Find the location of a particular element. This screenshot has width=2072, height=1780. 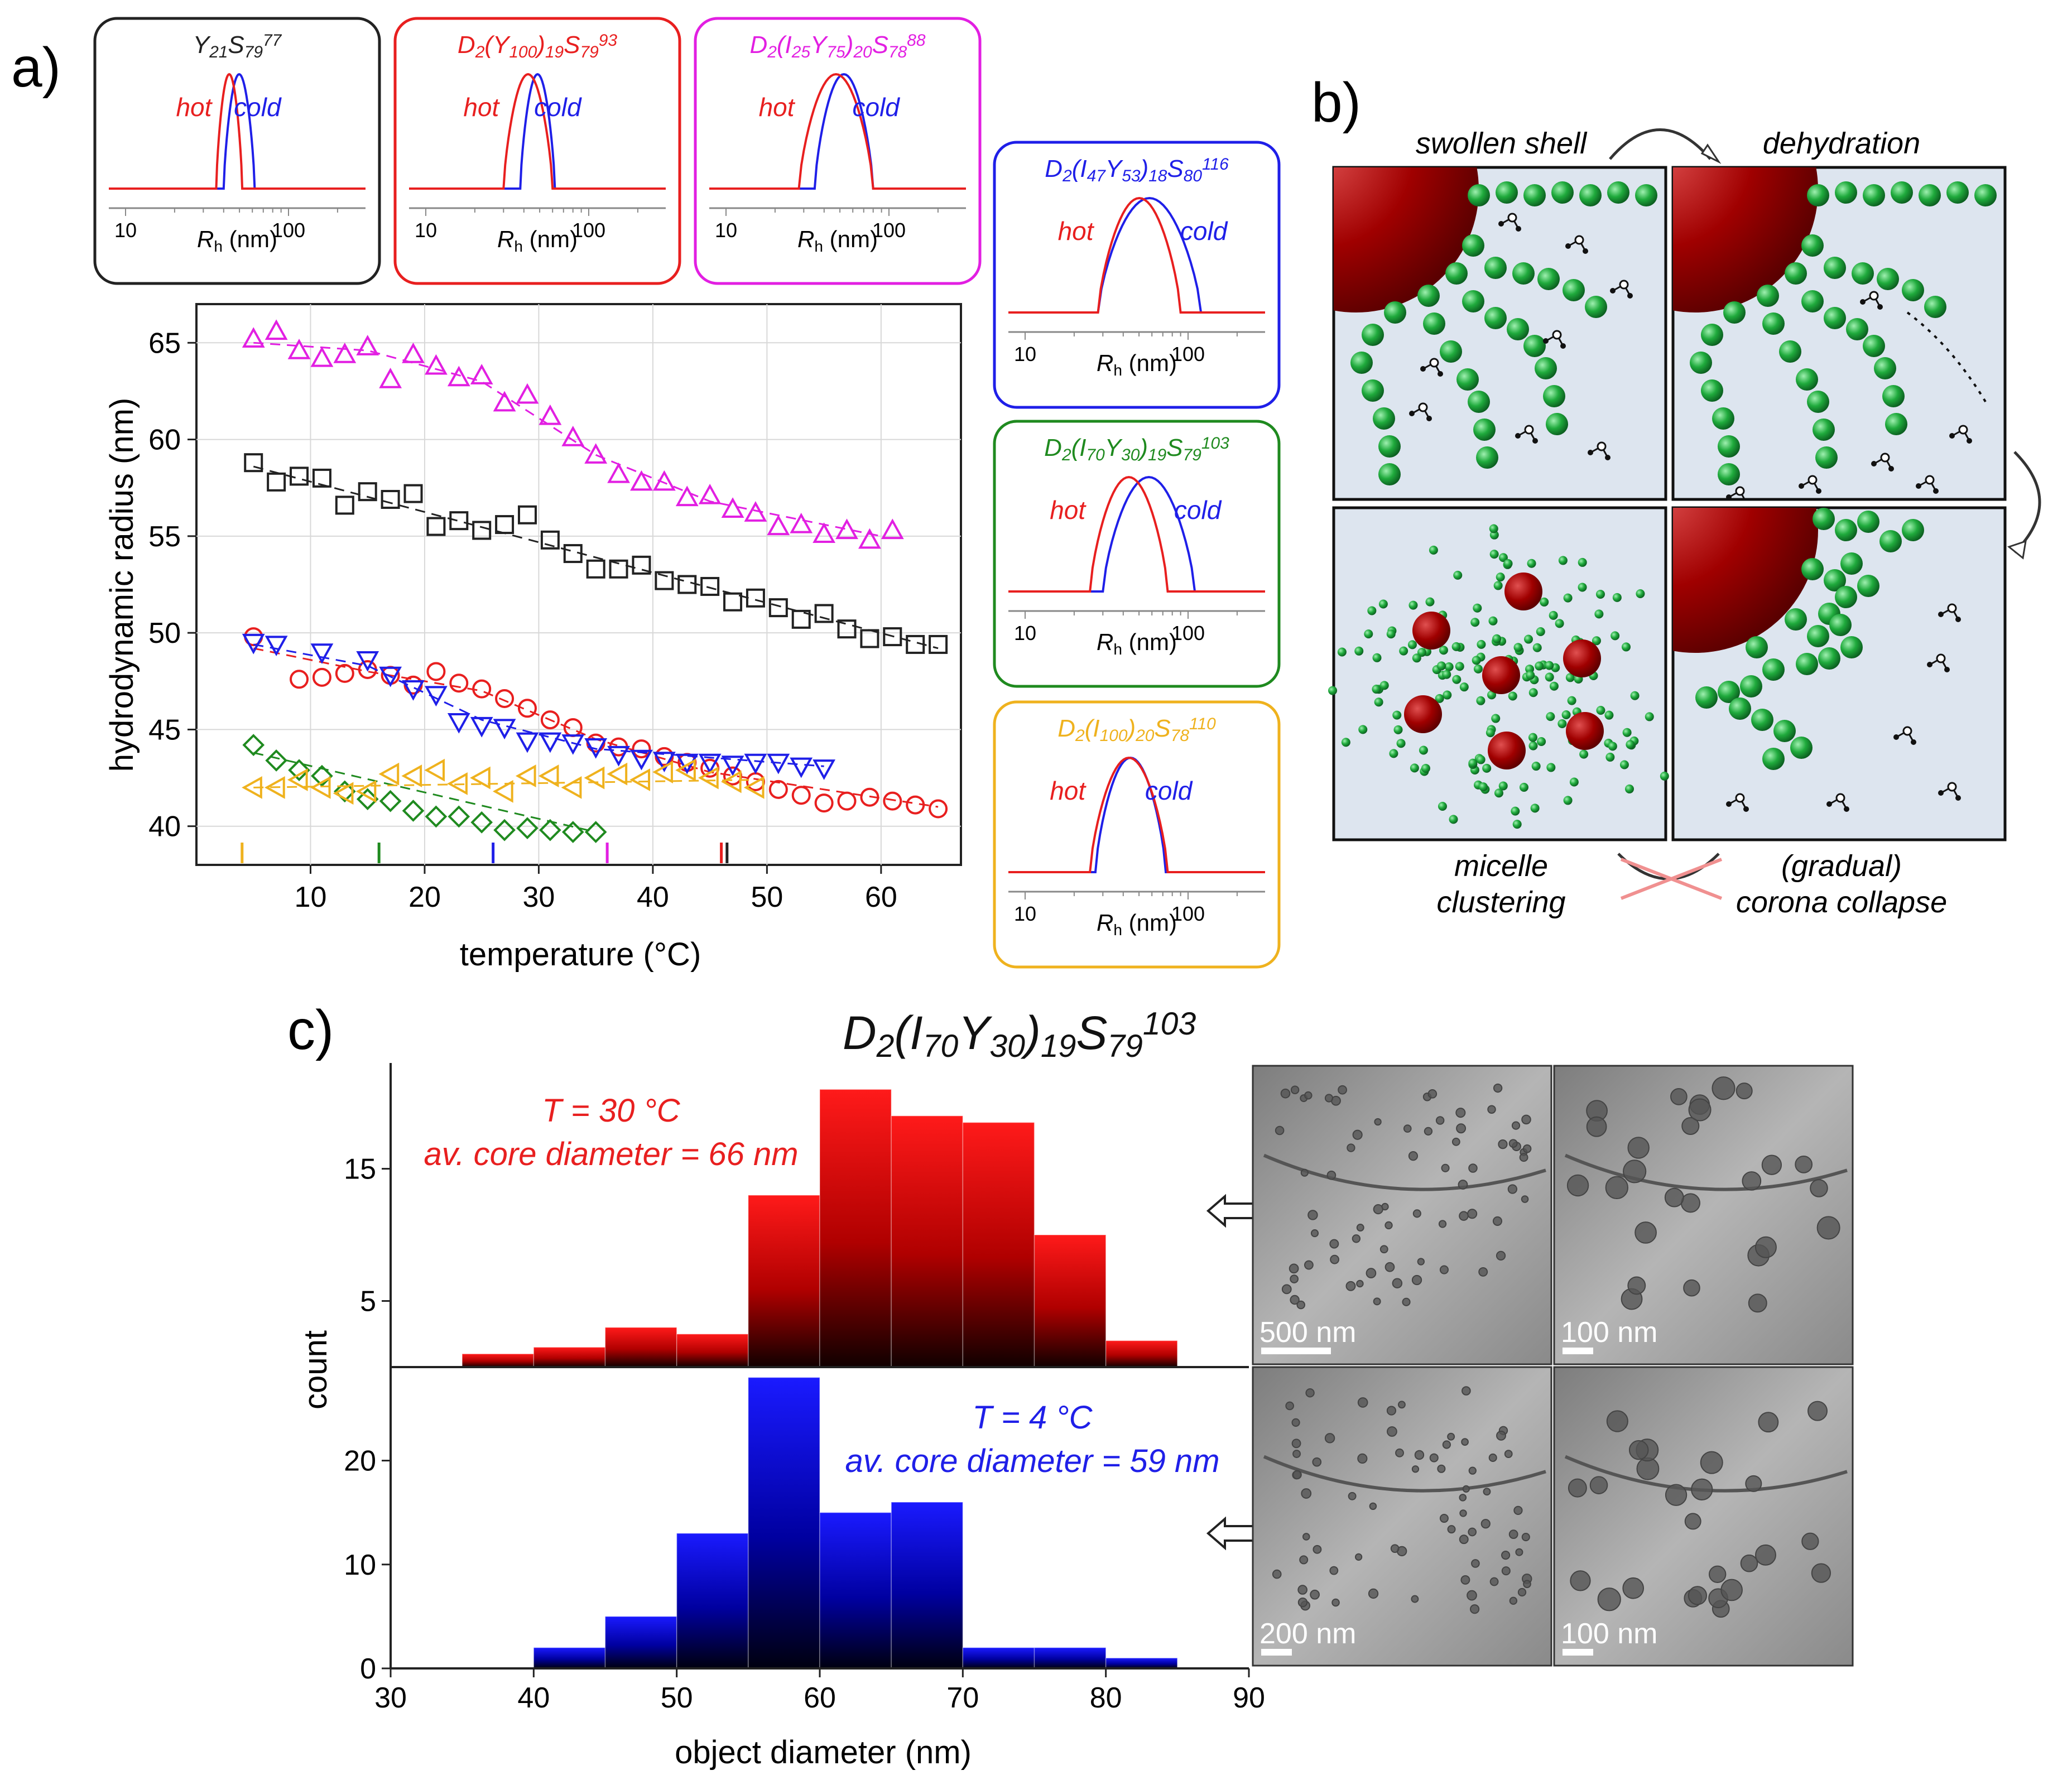

inset-title-part: Y is located at coordinates (1114, 448).